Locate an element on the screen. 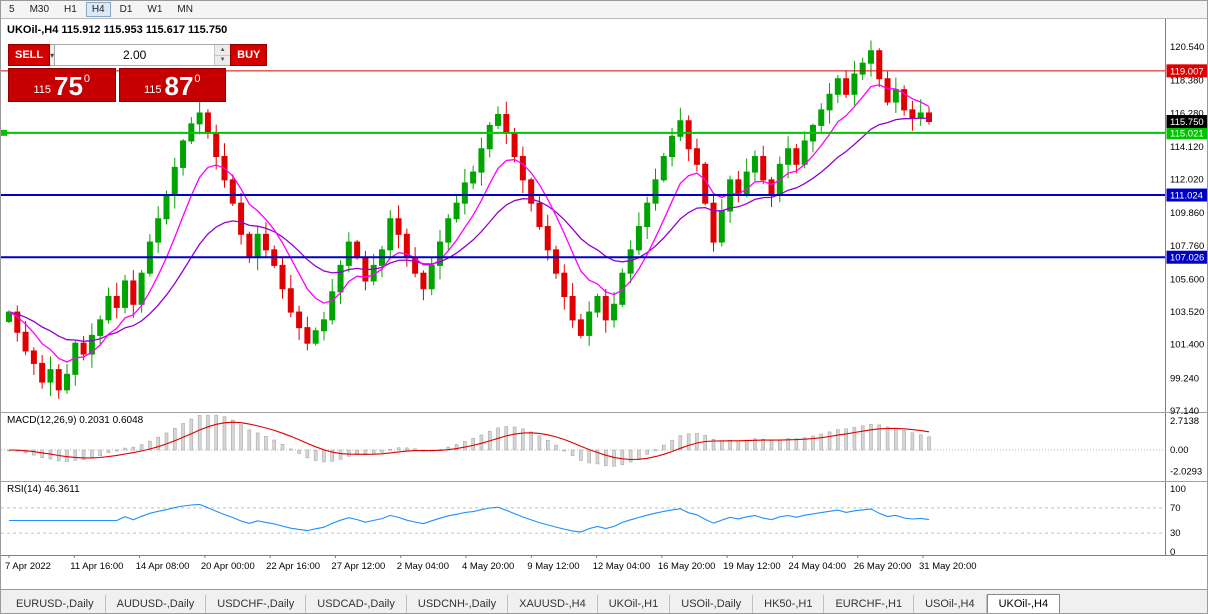  timeframe-button-mn: MN is located at coordinates (185, 9).